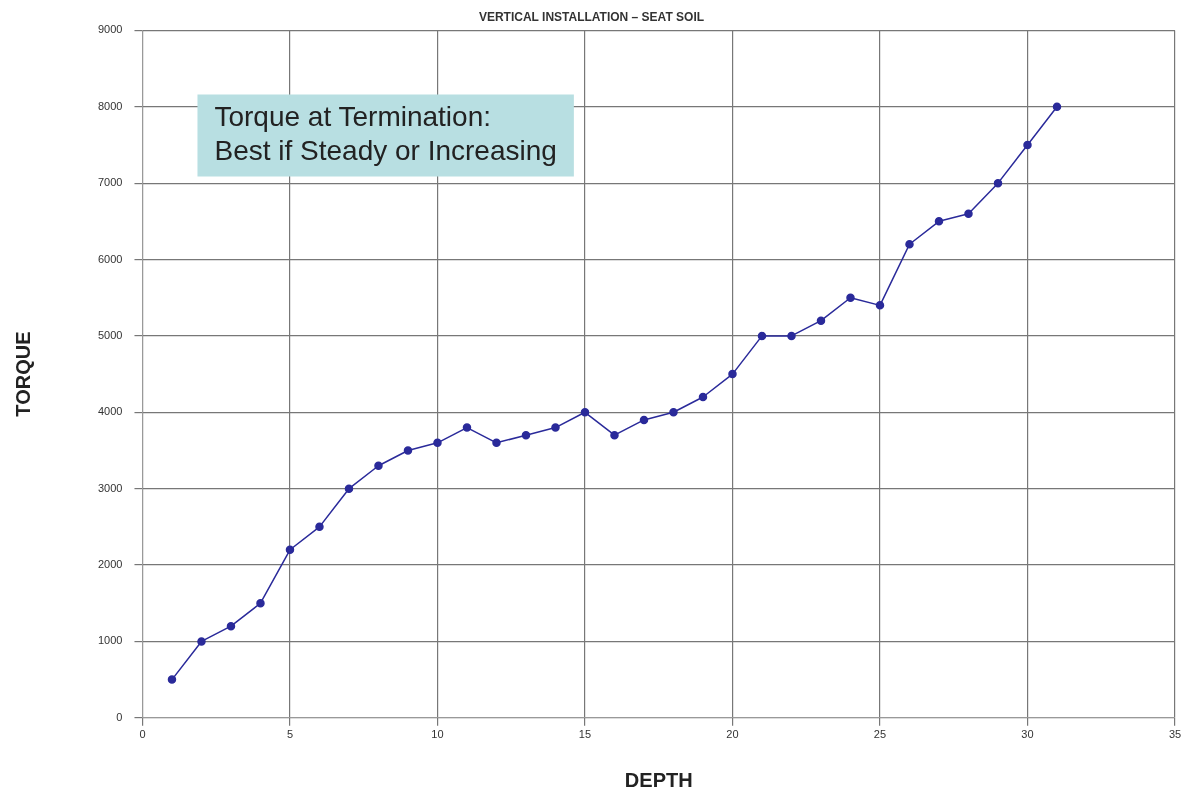 The image size is (1193, 805). What do you see at coordinates (437, 734) in the screenshot?
I see `x-tick-label: 10` at bounding box center [437, 734].